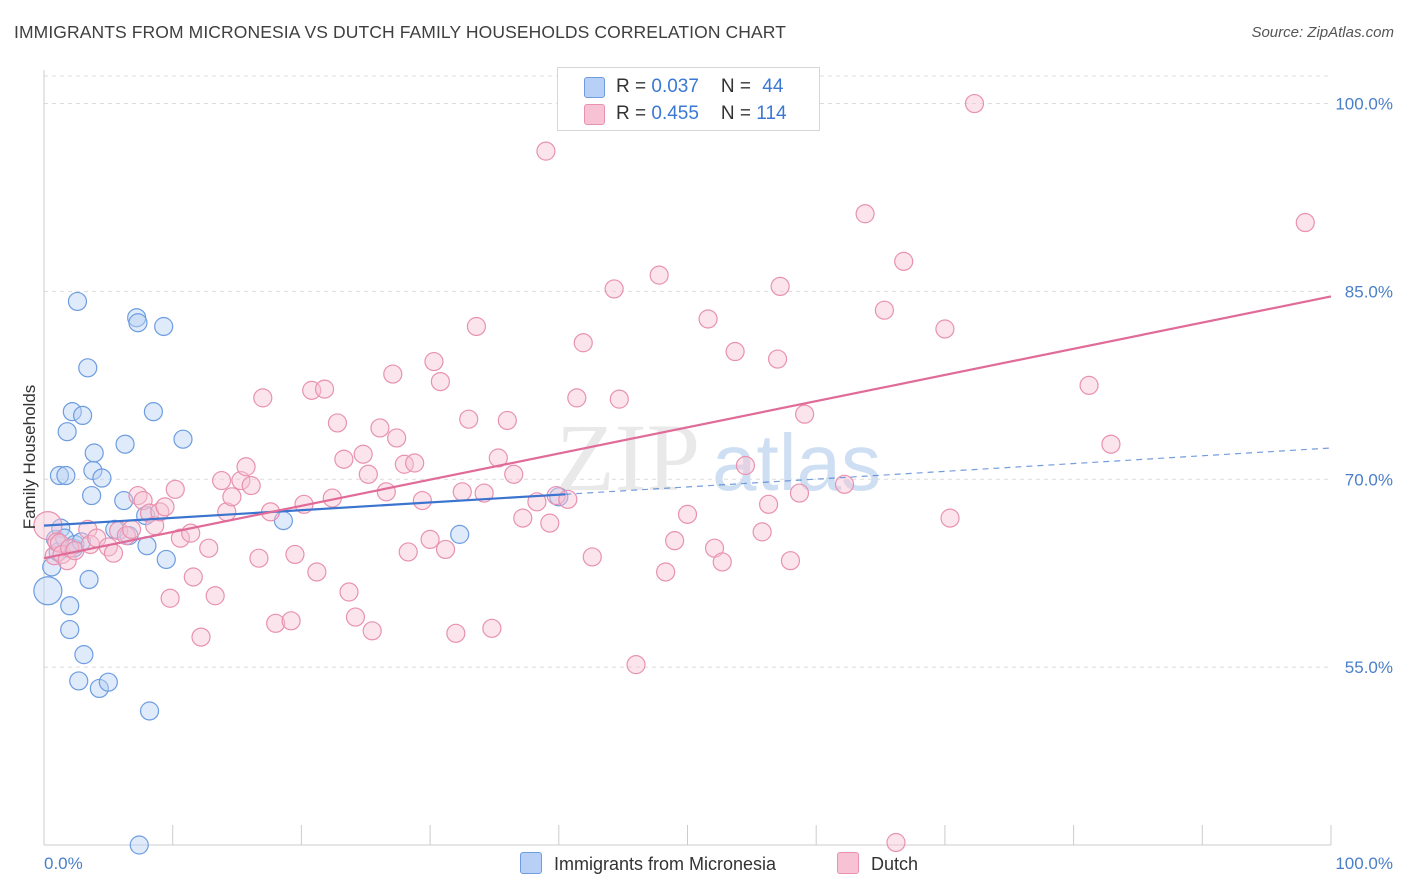 The height and width of the screenshot is (892, 1406). Describe the element at coordinates (675, 86) in the screenshot. I see `r-value: 0.037` at that location.